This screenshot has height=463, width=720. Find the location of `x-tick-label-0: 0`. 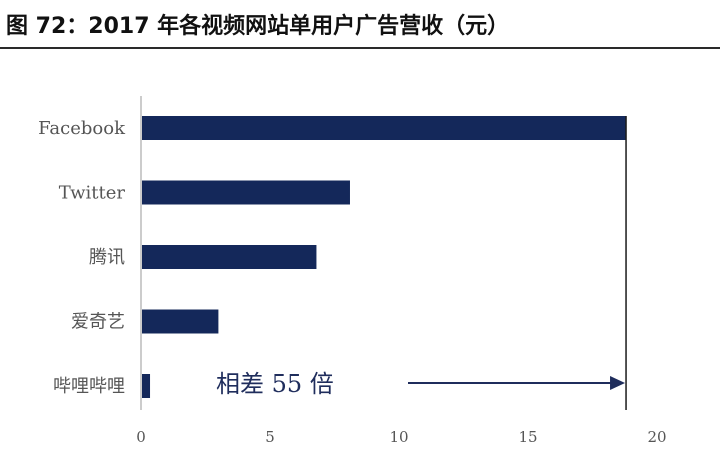

x-tick-label-0: 0 is located at coordinates (141, 437).